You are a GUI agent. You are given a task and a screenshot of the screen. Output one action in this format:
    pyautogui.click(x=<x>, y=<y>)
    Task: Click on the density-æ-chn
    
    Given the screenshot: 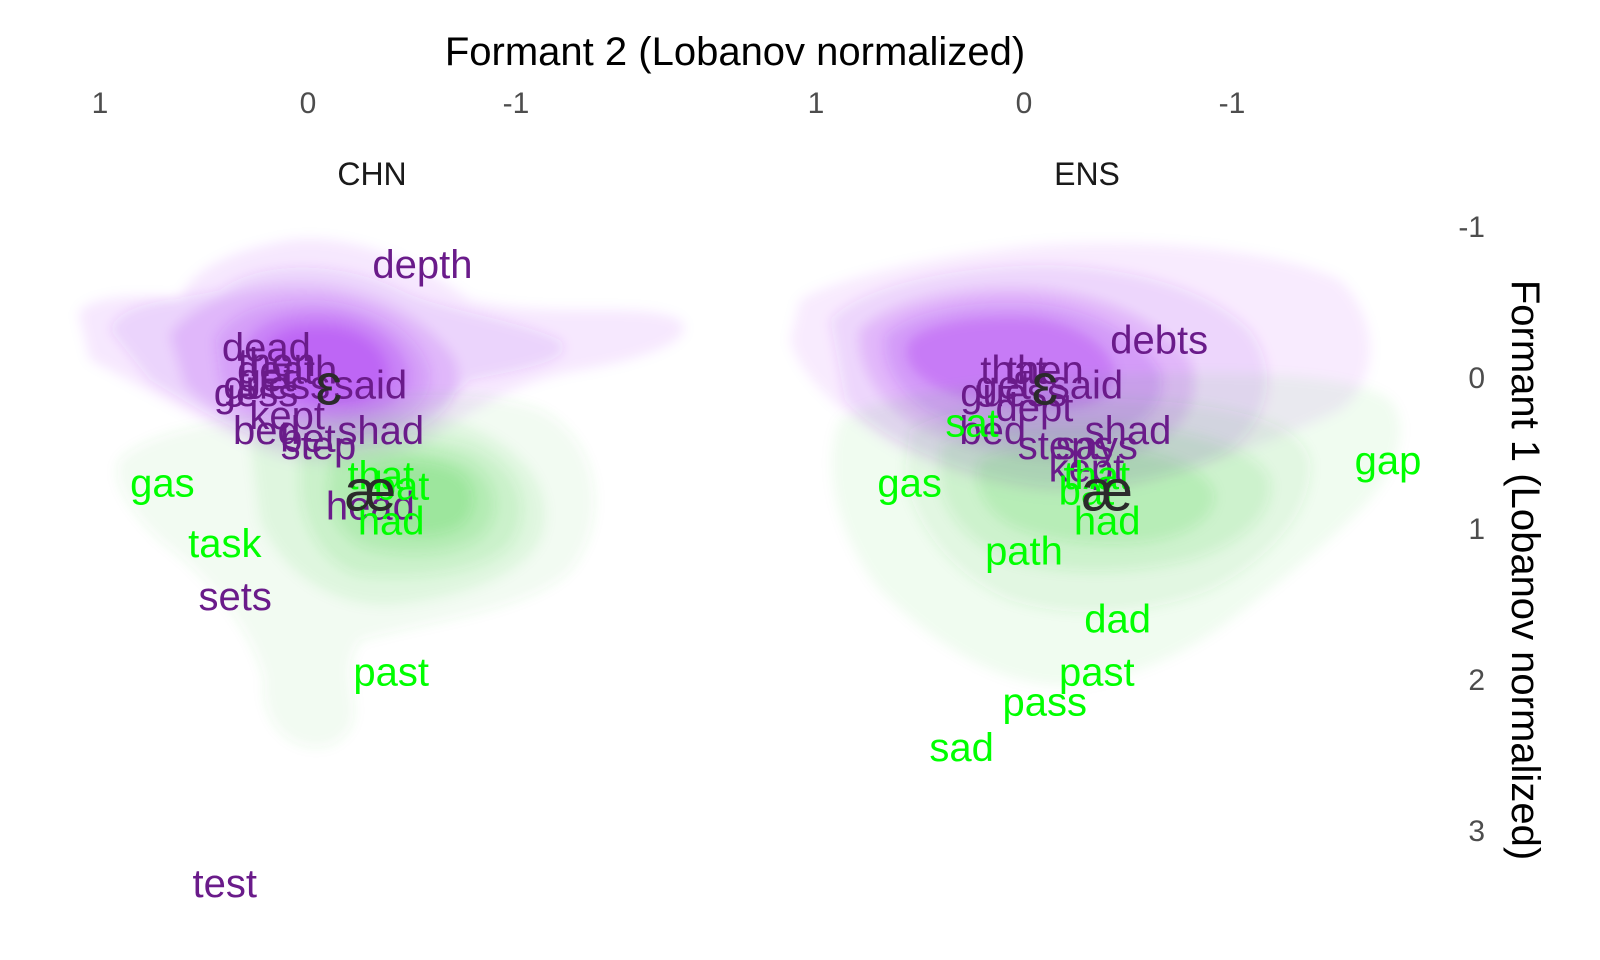 What is the action you would take?
    pyautogui.click(x=356, y=570)
    